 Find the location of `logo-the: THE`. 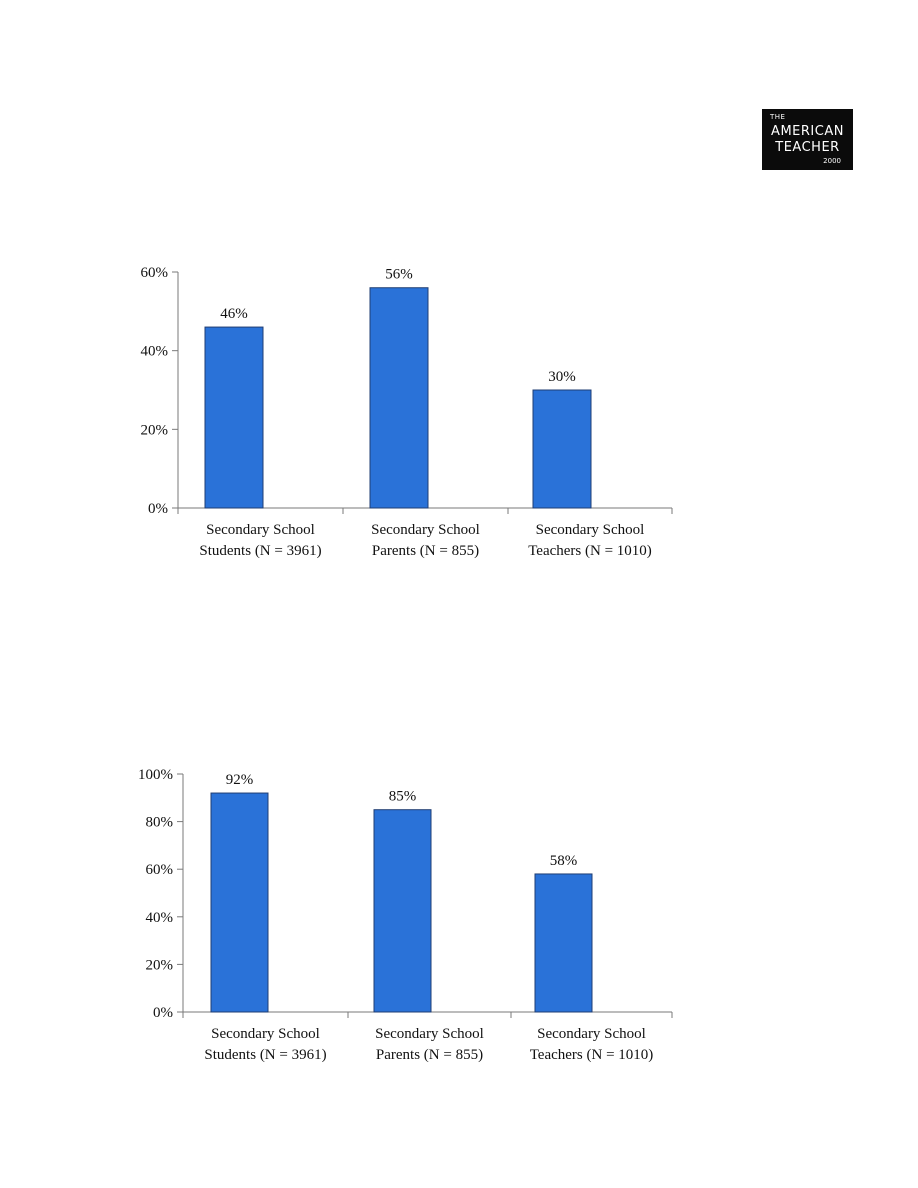

logo-the: THE is located at coordinates (778, 117).